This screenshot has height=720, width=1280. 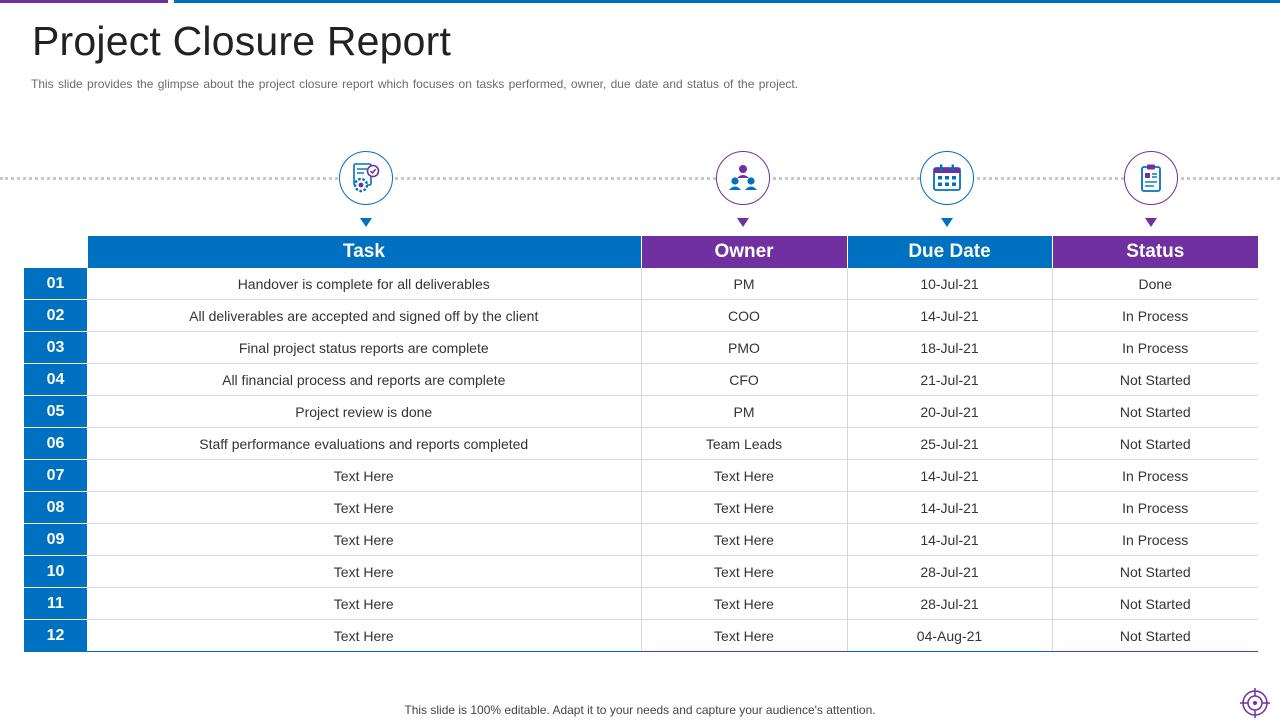 What do you see at coordinates (84, 1) in the screenshot?
I see `top-accent-bar-purple` at bounding box center [84, 1].